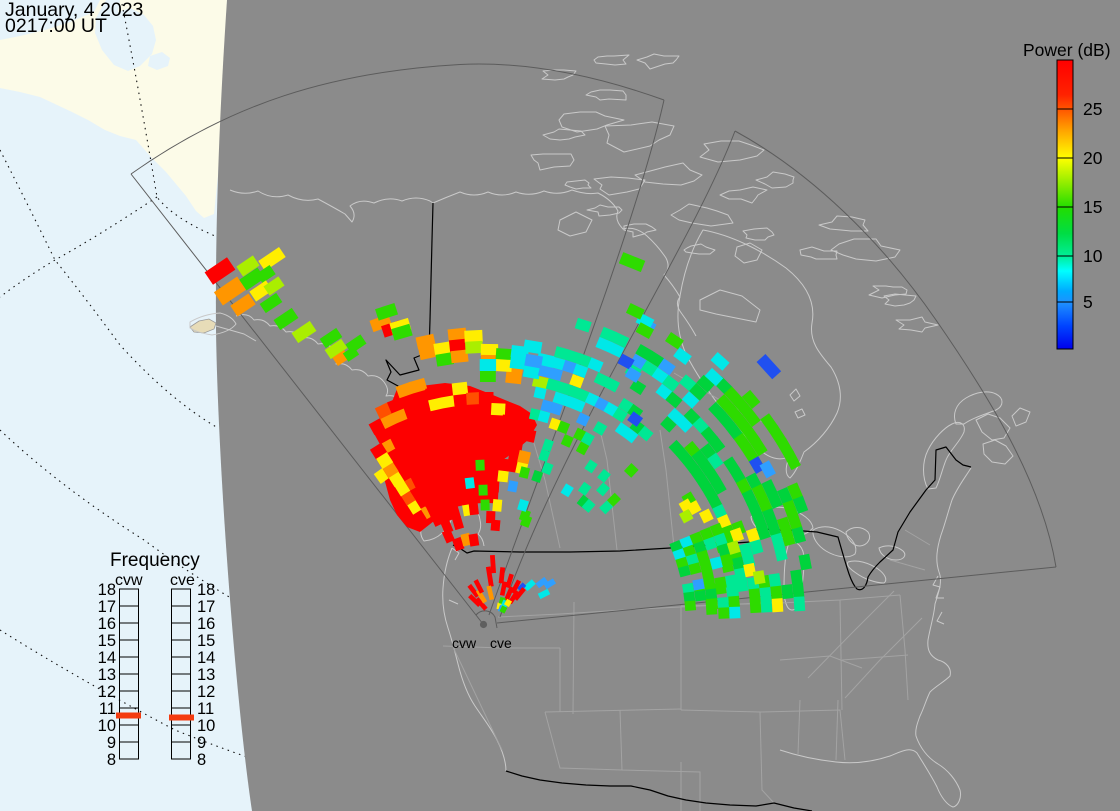 This screenshot has height=811, width=1120. I want to click on svg-text: Power (dB), so click(1067, 50).